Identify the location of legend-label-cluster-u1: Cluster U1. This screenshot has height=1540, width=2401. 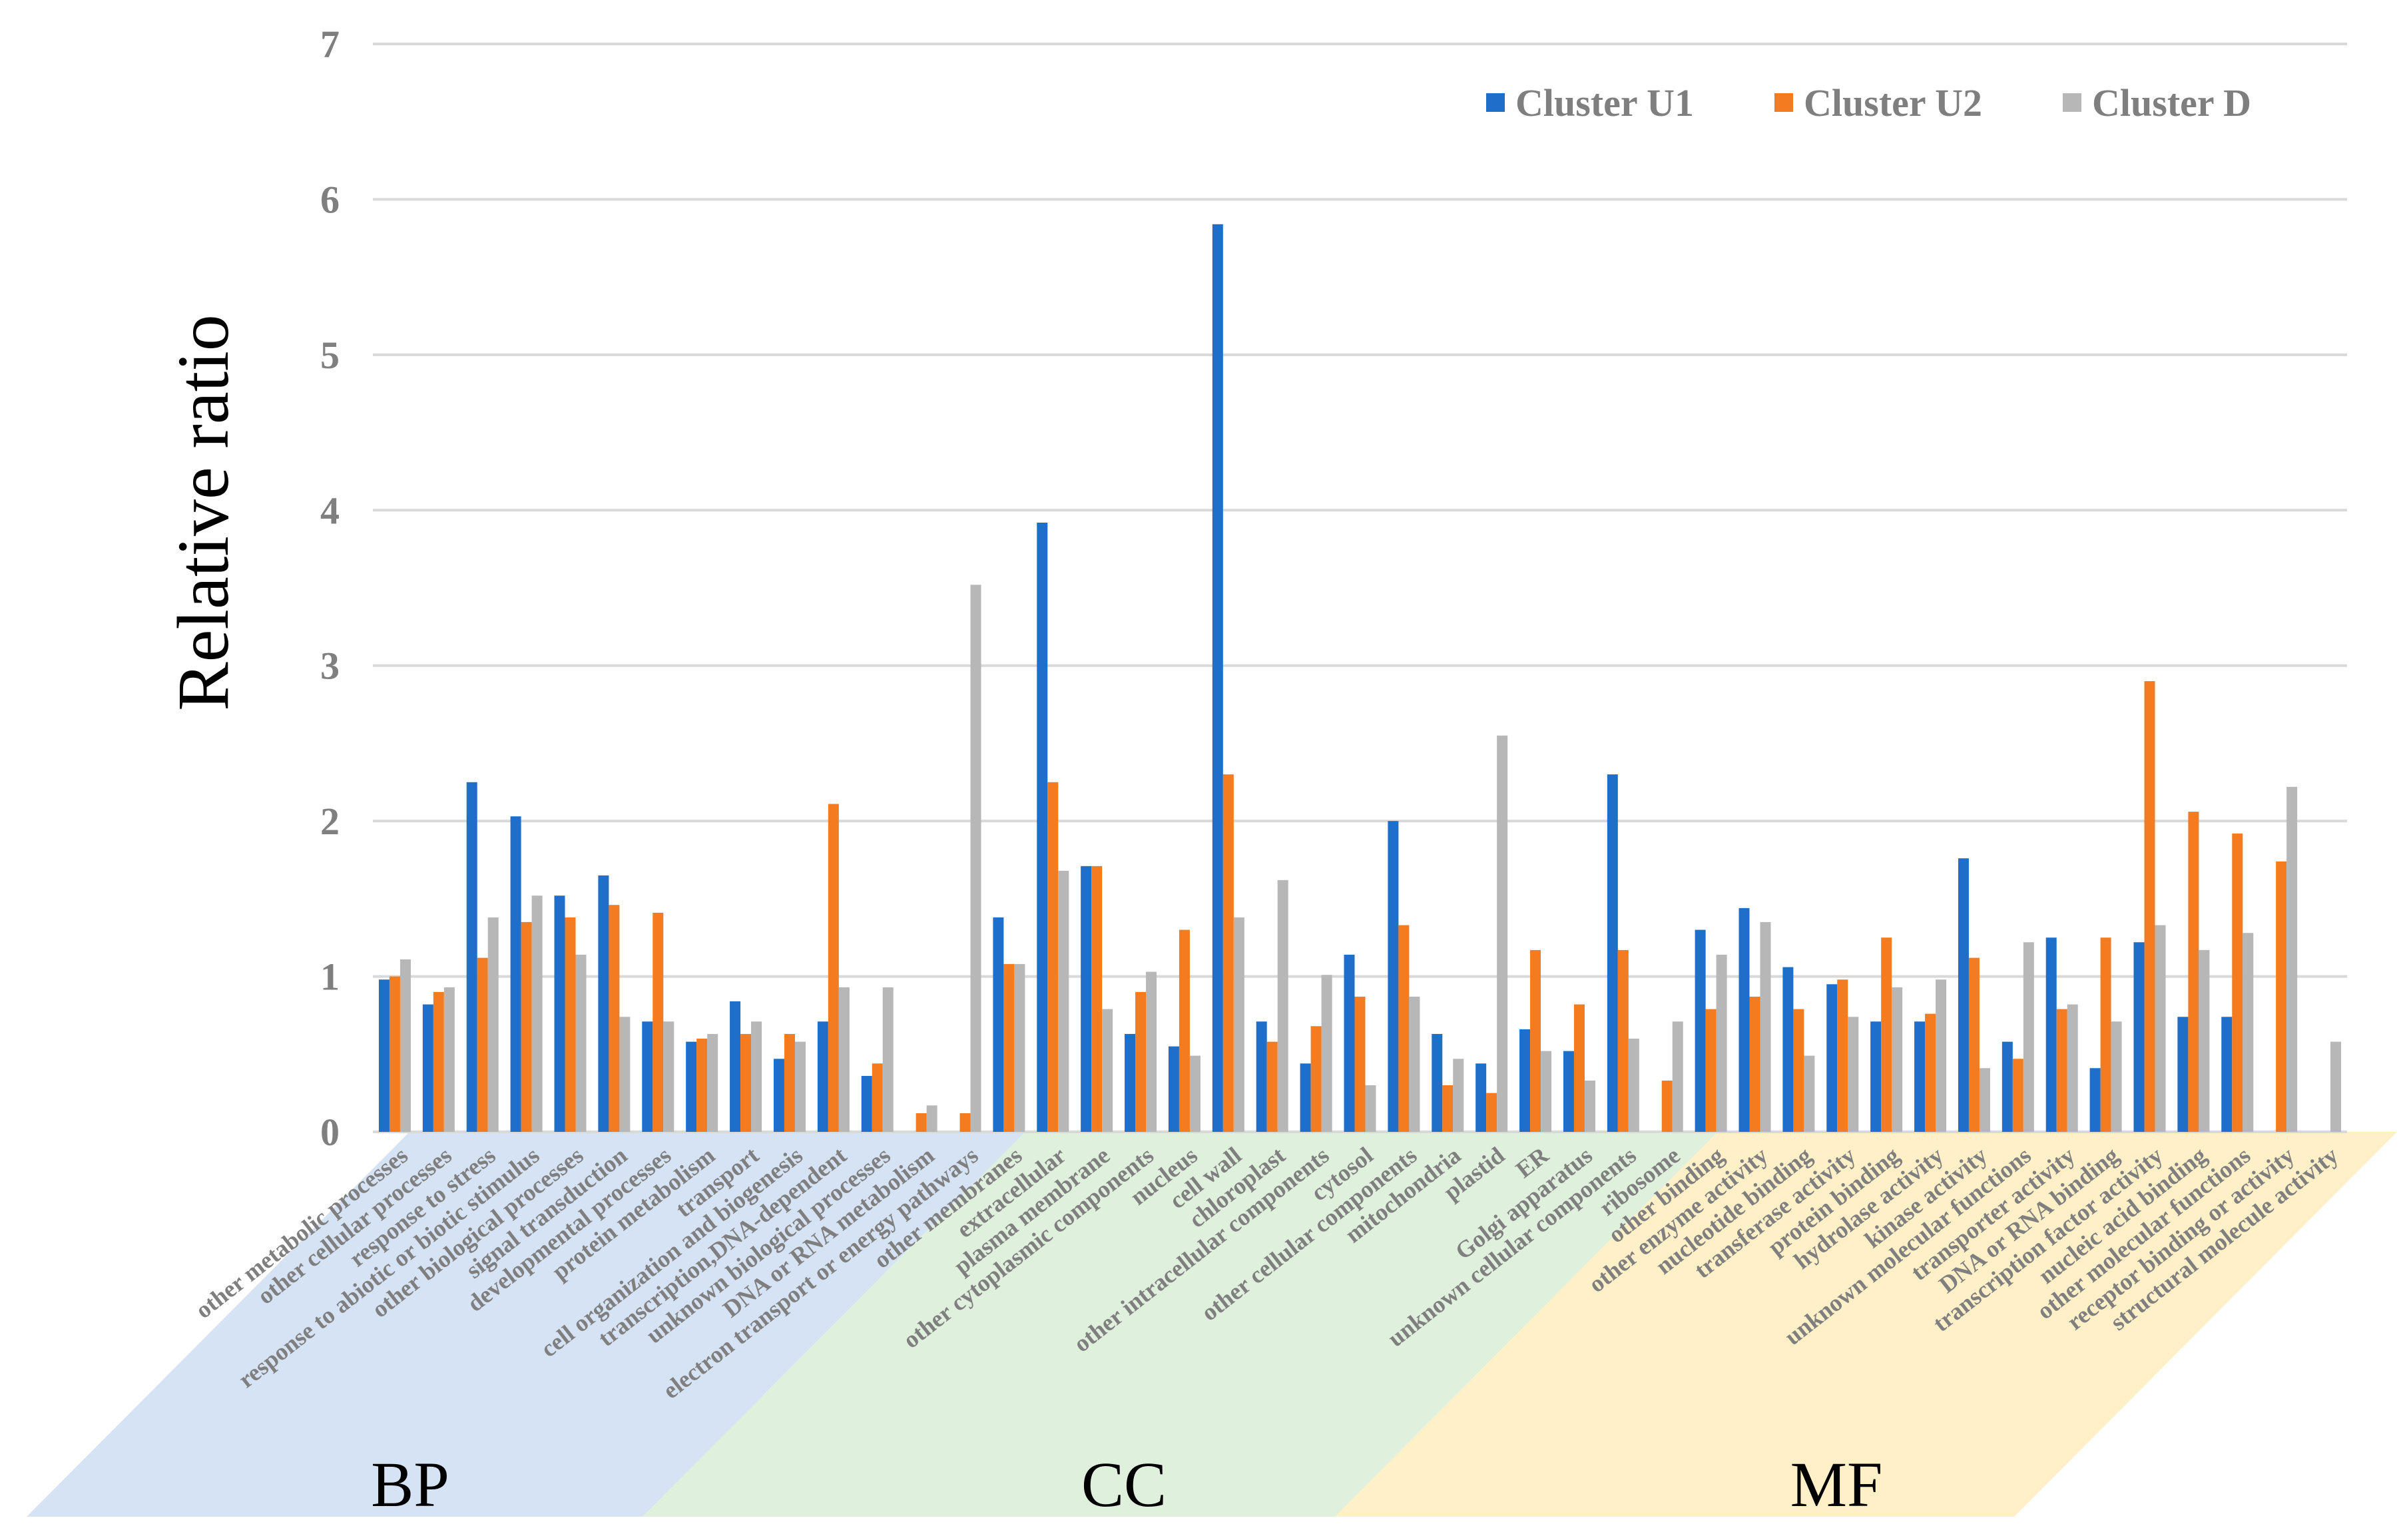
(1604, 103).